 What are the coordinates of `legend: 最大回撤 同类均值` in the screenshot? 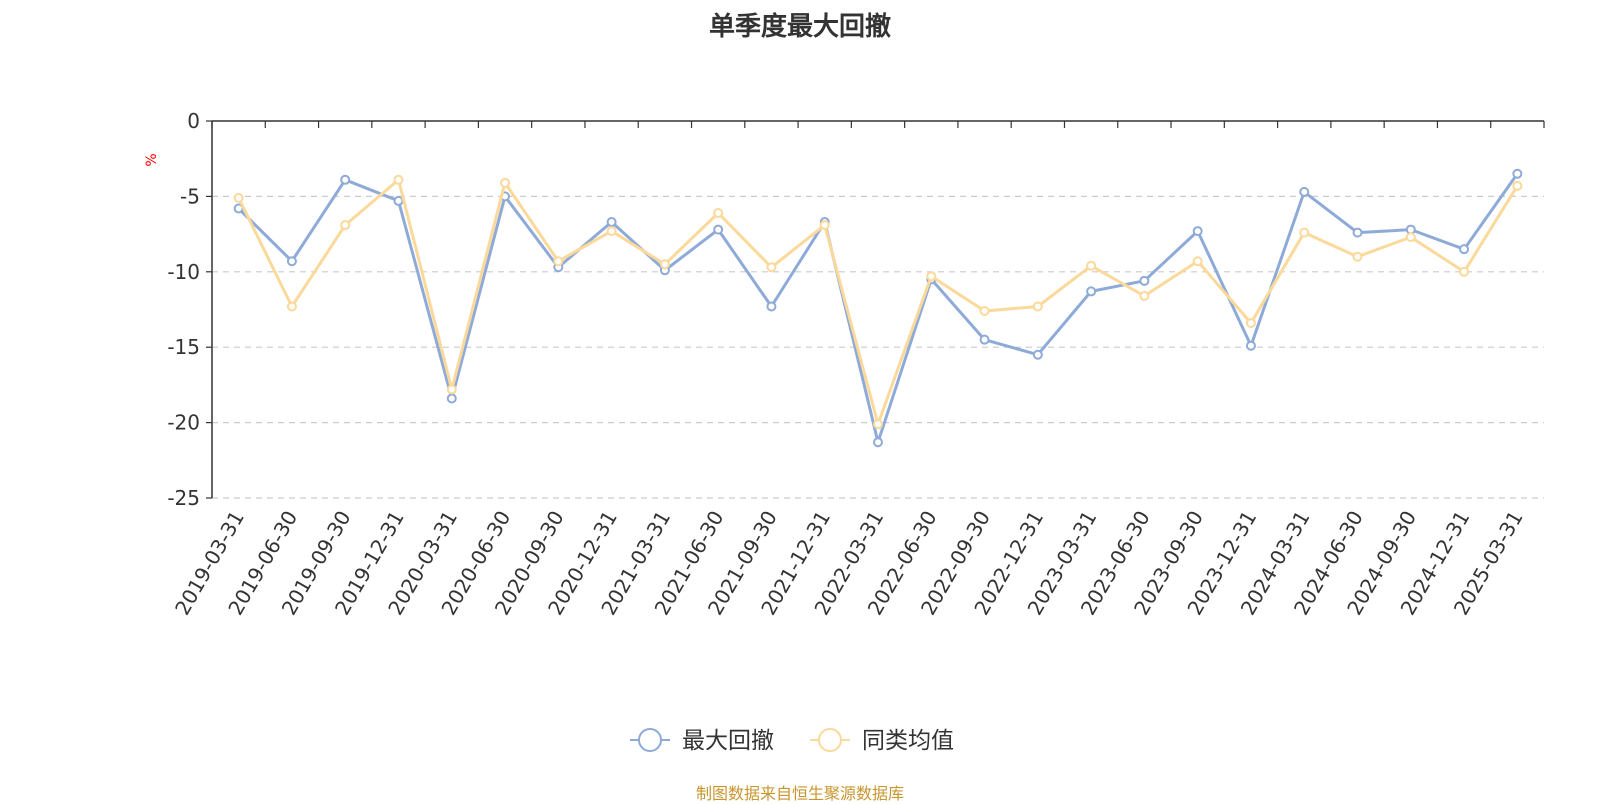 It's located at (792, 741).